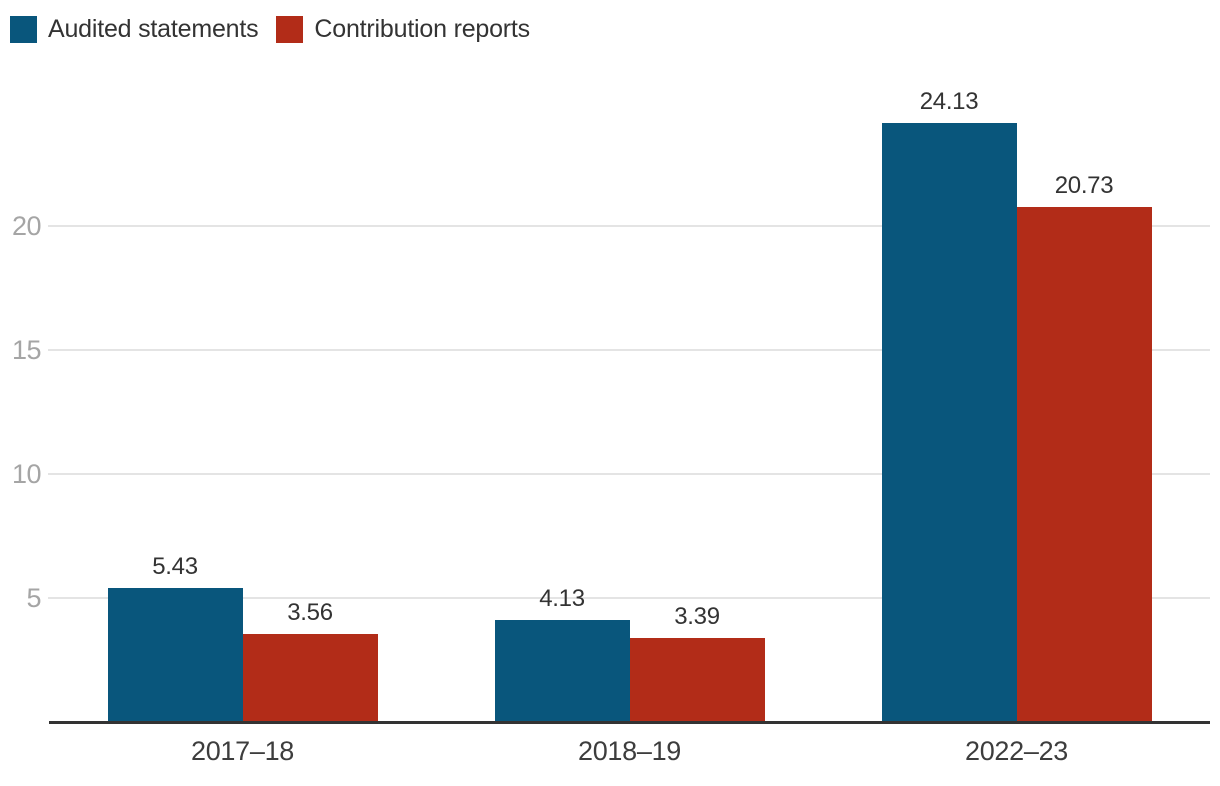 This screenshot has height=786, width=1220. What do you see at coordinates (153, 29) in the screenshot?
I see `legend-label: Audited statements` at bounding box center [153, 29].